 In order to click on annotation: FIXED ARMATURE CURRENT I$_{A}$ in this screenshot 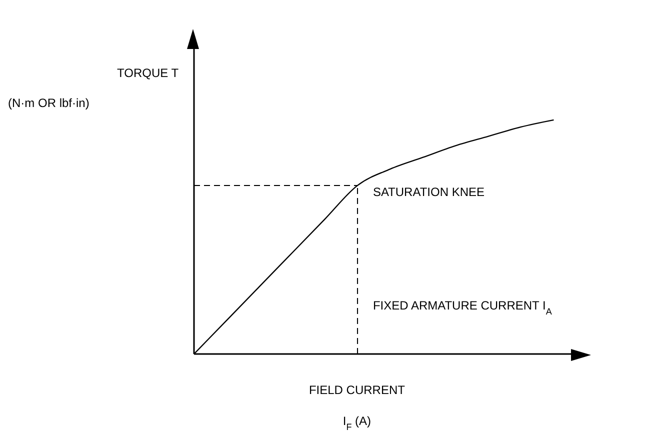, I will do `click(462, 307)`.